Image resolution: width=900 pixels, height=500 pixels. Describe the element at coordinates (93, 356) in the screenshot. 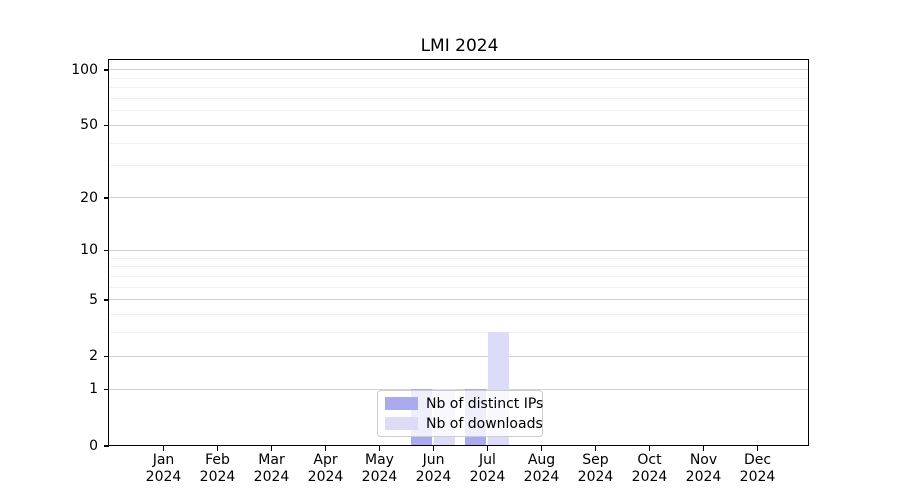

I see `y-tick-label-2: 2` at that location.